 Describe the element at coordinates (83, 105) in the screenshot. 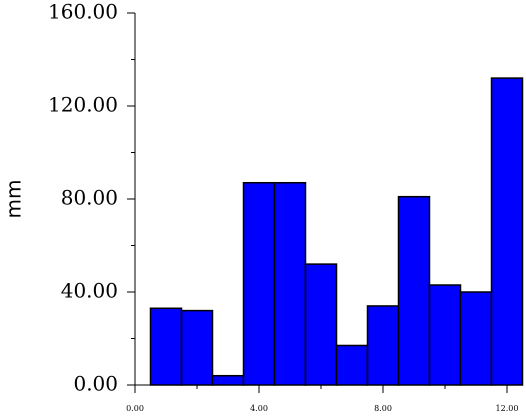

I see `y-tick-label: 120.00` at that location.